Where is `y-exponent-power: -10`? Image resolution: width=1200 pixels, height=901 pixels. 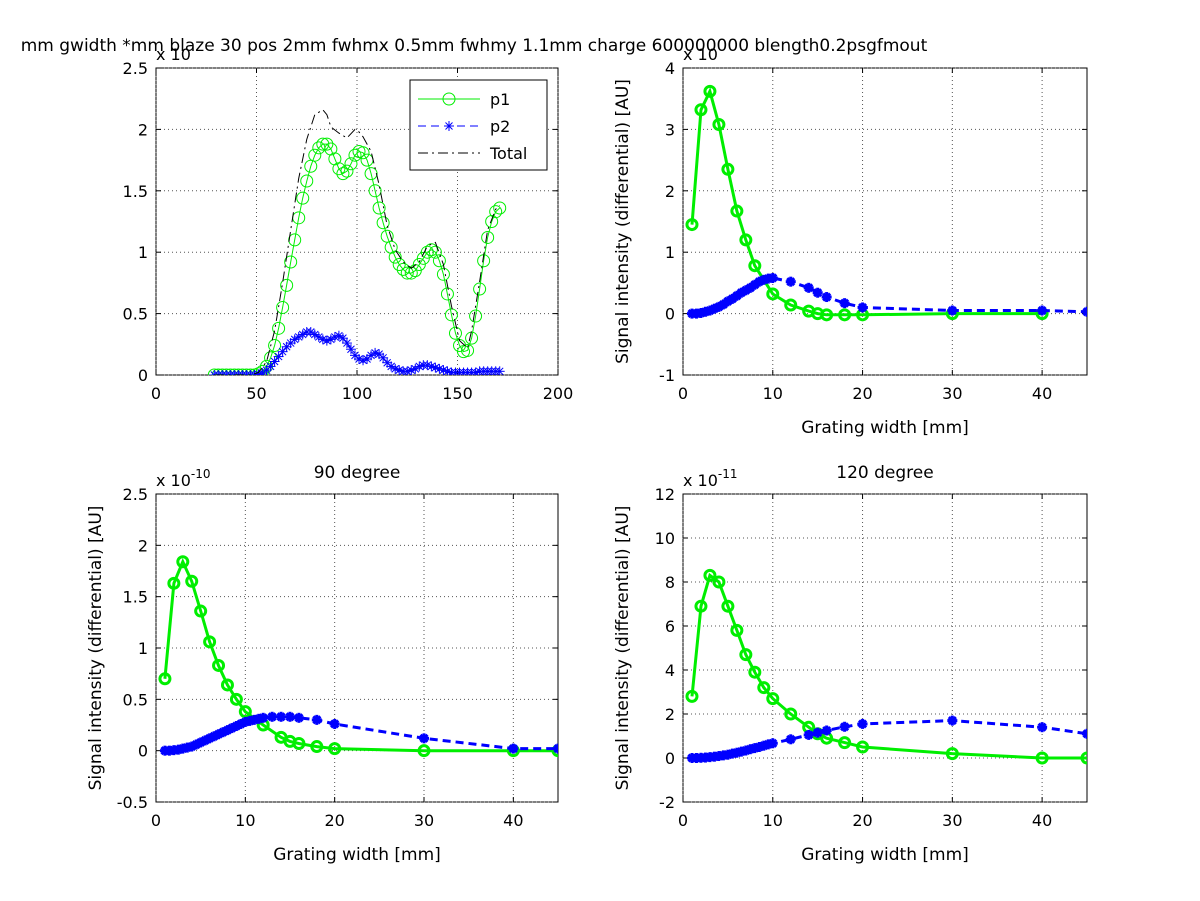
y-exponent-power: -10 is located at coordinates (201, 474).